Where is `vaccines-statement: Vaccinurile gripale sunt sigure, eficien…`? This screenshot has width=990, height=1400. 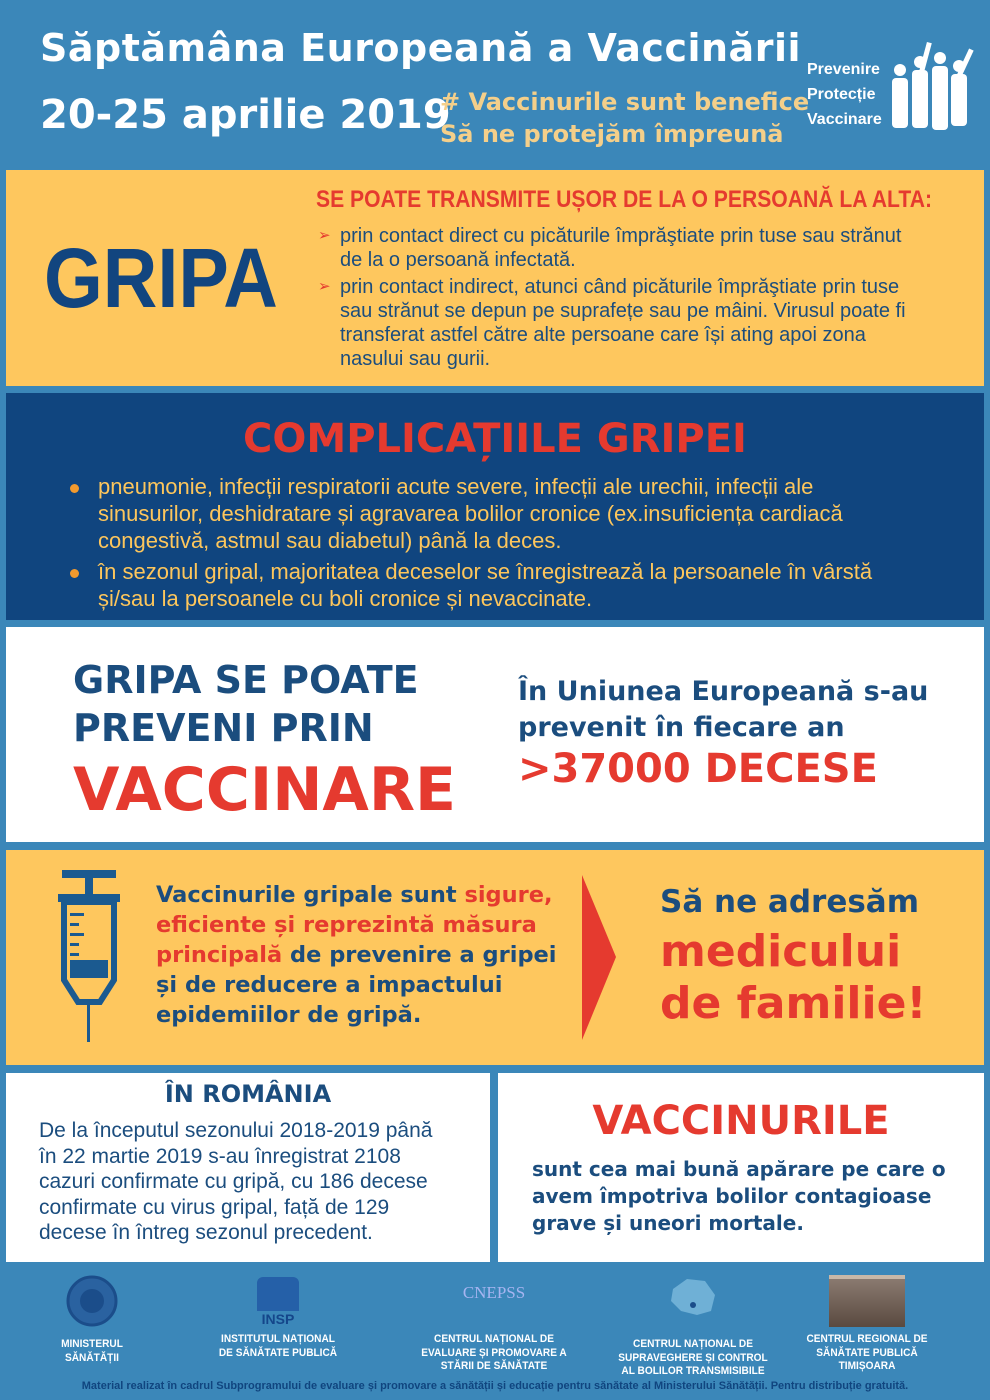 vaccines-statement: Vaccinurile gripale sunt sigure, eficien… is located at coordinates (356, 955).